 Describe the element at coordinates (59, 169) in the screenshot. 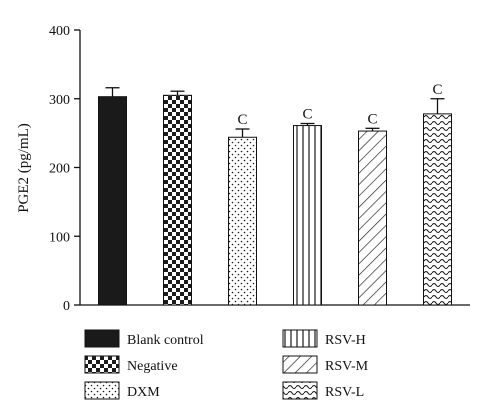

I see `y-tick-label: 200` at that location.